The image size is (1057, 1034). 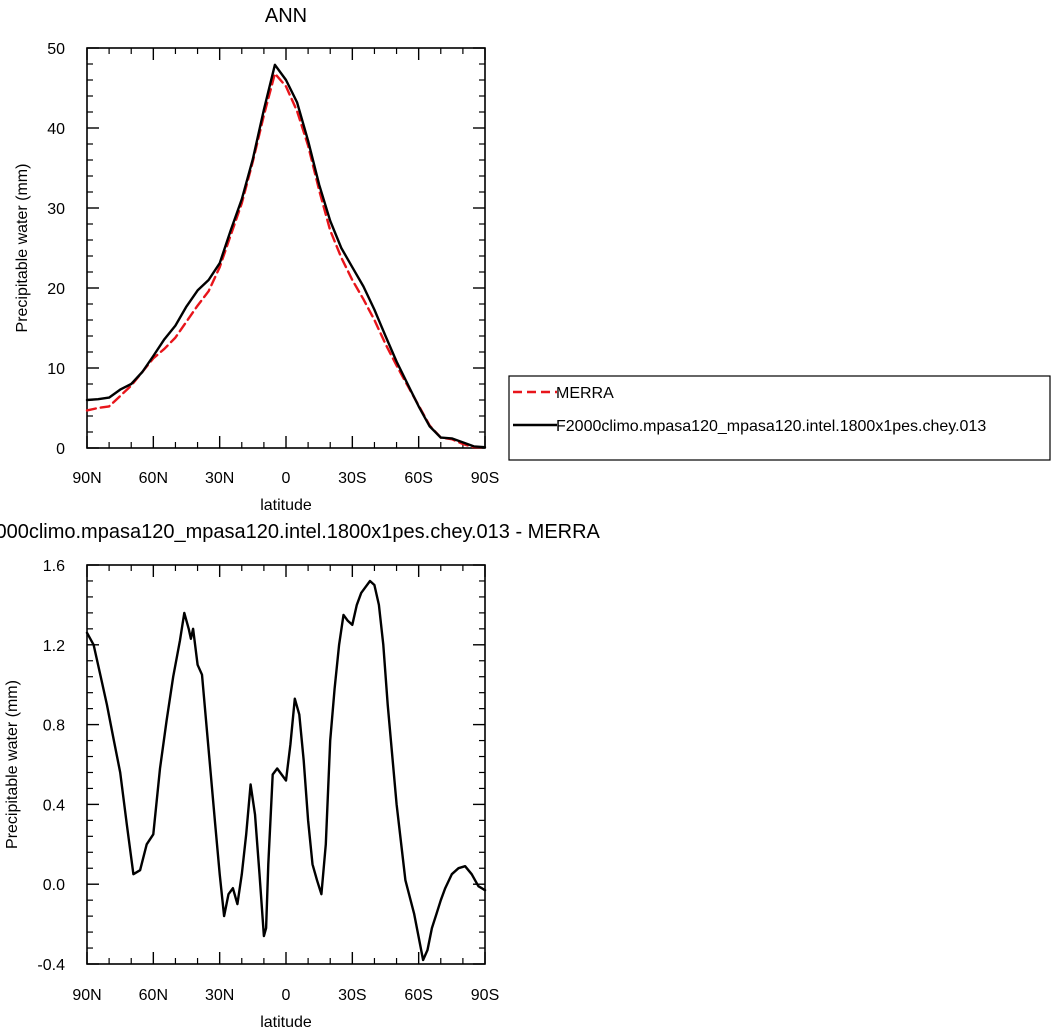 I want to click on y-tick-label: 10, so click(x=56, y=369).